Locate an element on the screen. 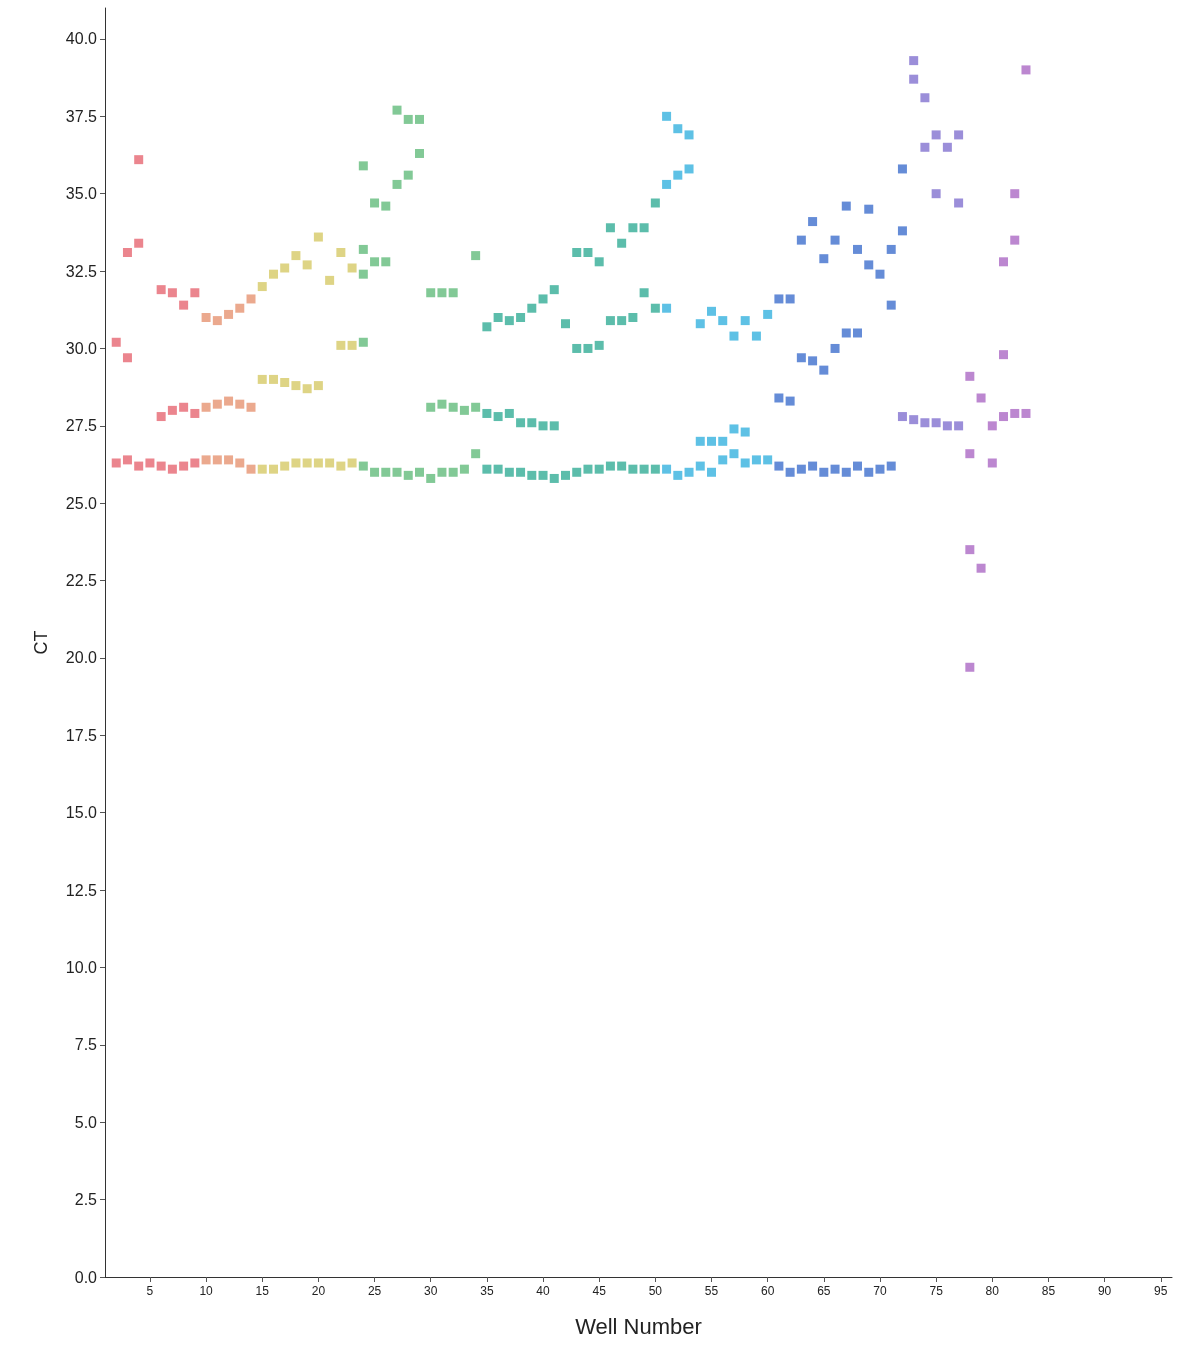 The height and width of the screenshot is (1351, 1182). x-tick-label: 30 is located at coordinates (431, 1291).